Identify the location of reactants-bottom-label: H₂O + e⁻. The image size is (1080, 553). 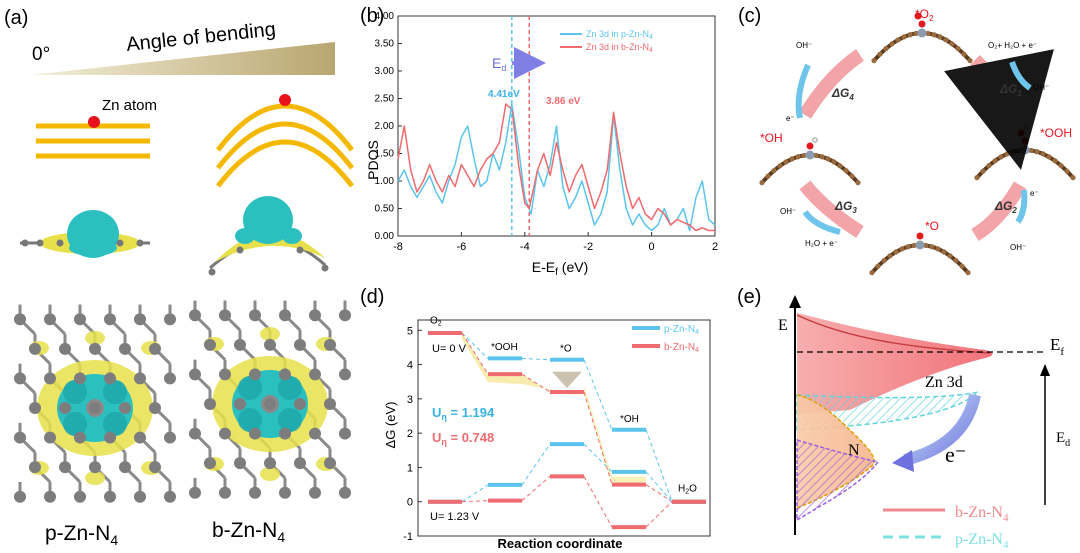
(821, 243).